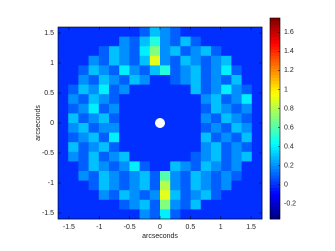 This screenshot has width=335, height=251. I want to click on y-tick-label: 0, so click(52, 123).